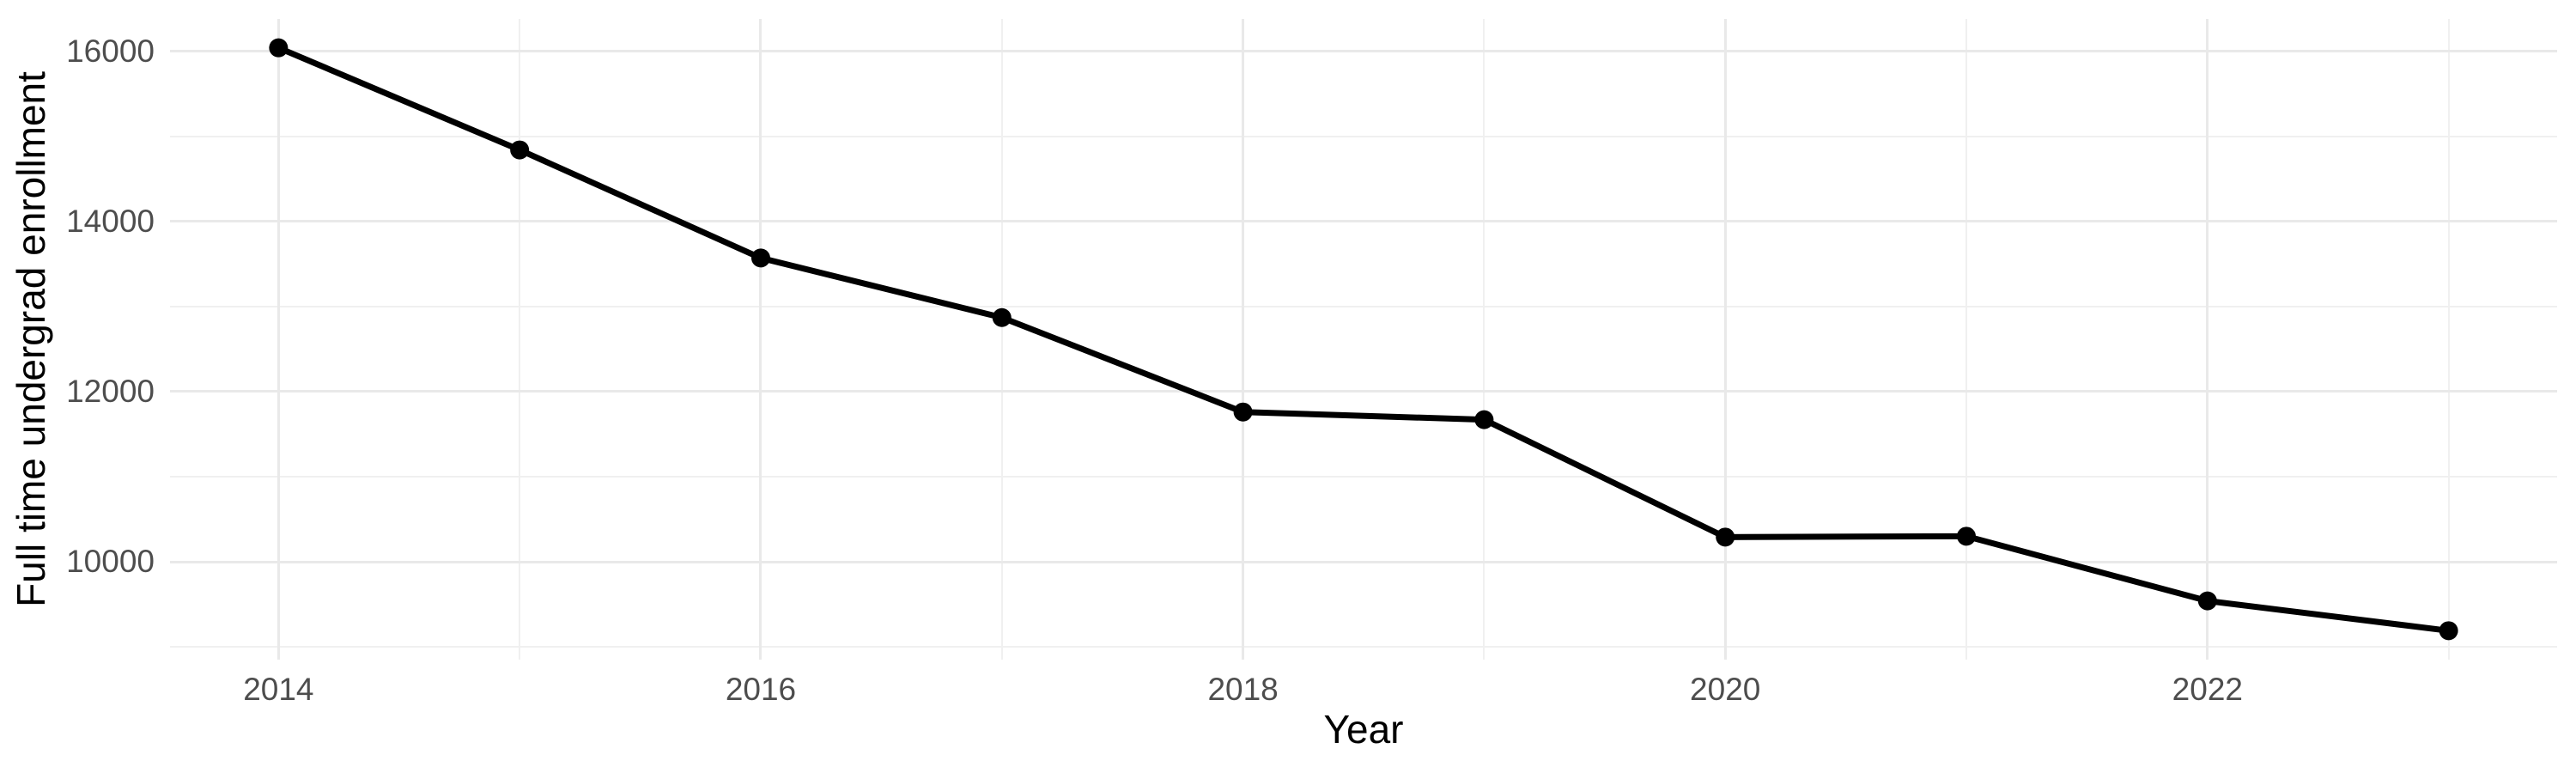 The image size is (2576, 773). I want to click on y-axis-title: Full time undergrad enrollment, so click(31, 339).